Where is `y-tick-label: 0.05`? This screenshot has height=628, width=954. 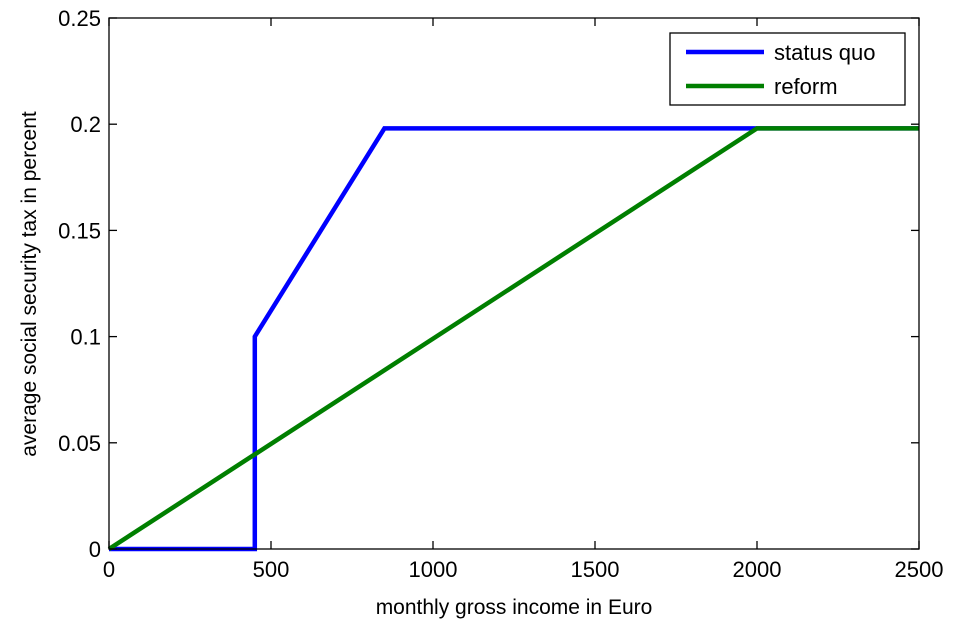 y-tick-label: 0.05 is located at coordinates (79, 443).